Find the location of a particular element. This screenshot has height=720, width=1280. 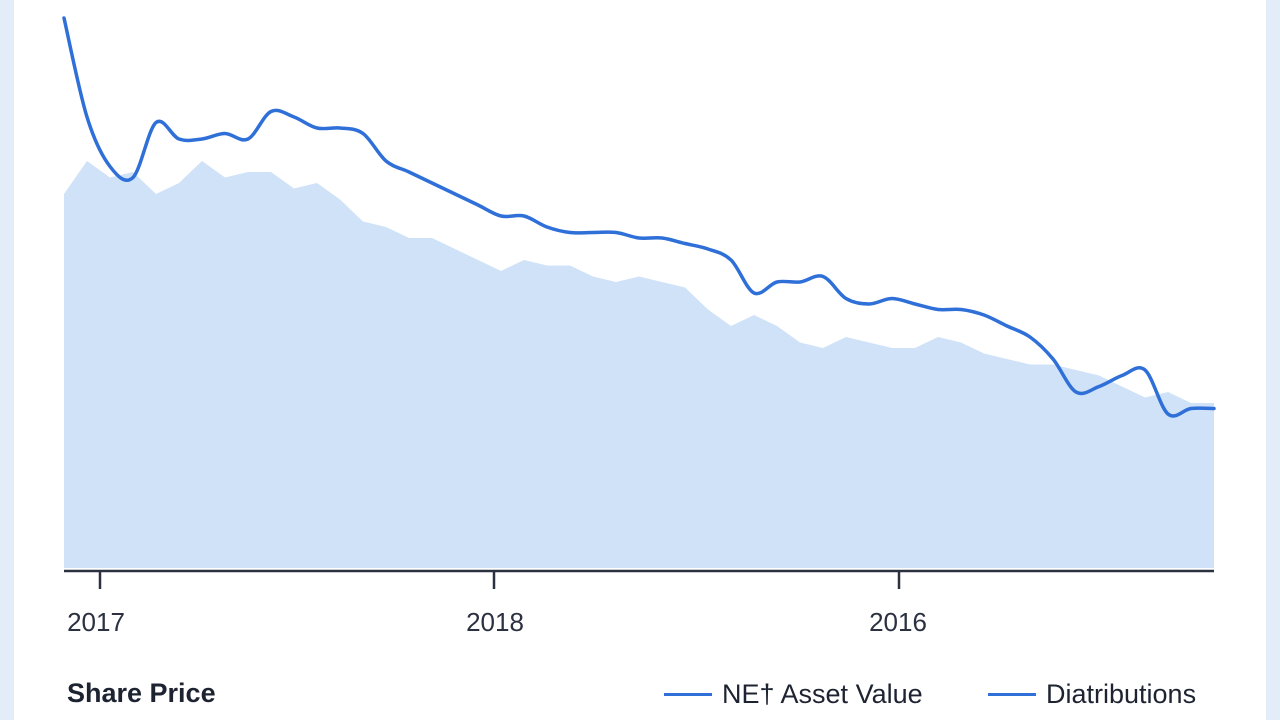

legend-item-distributions: Diatributions is located at coordinates (1092, 694).